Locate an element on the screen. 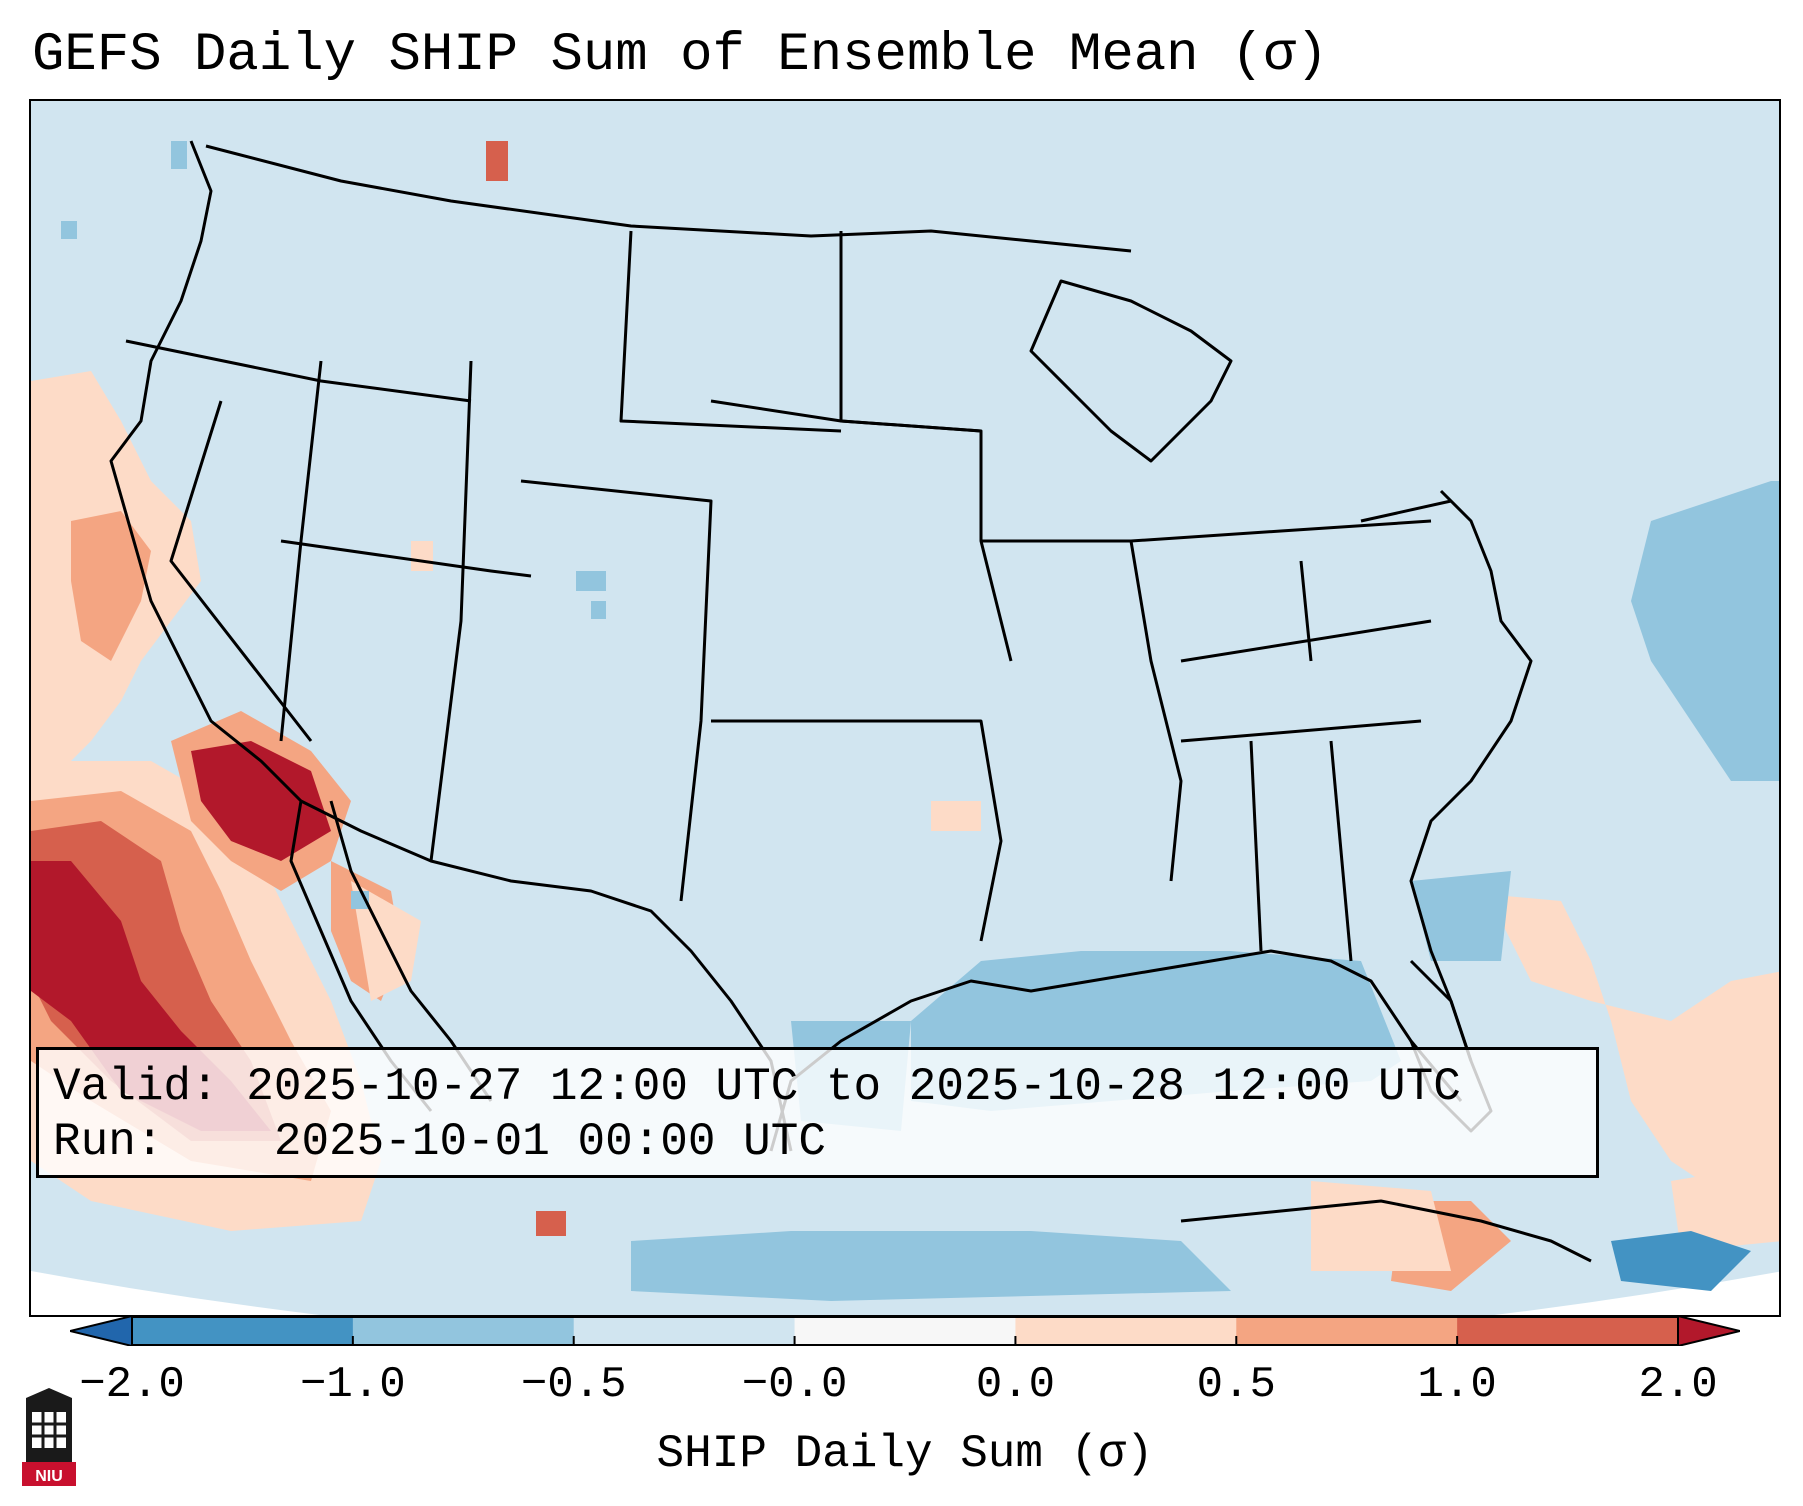  colorbar-tick-label: 0.0 is located at coordinates (1015, 1385).